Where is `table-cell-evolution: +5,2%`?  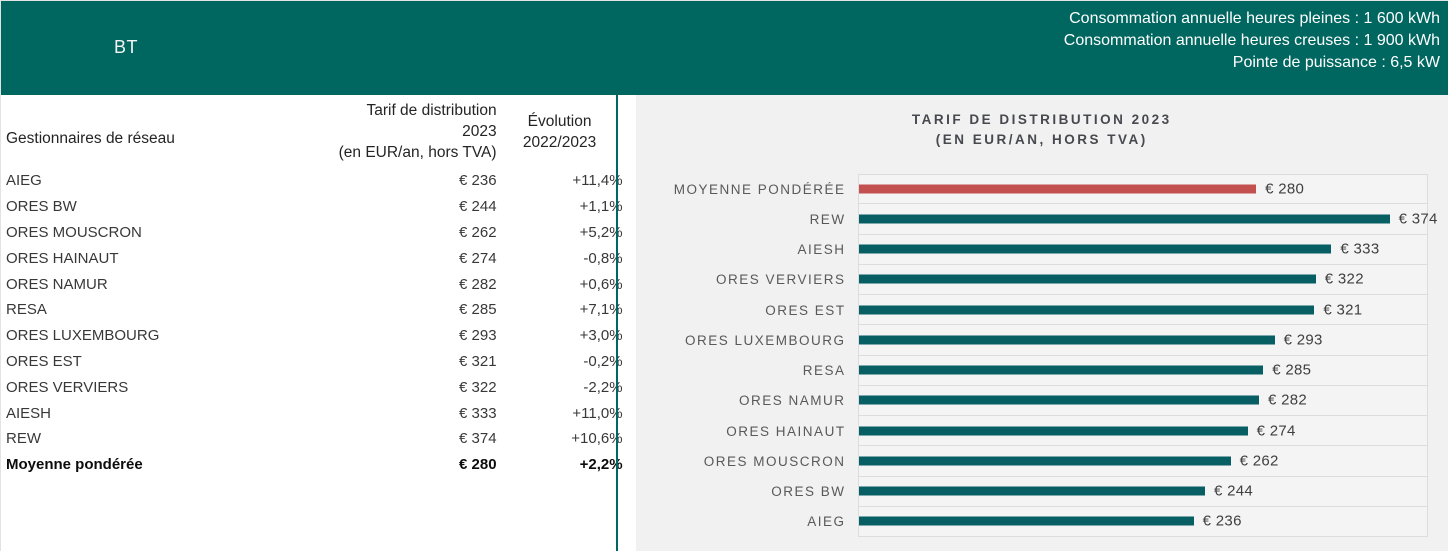 table-cell-evolution: +5,2% is located at coordinates (601, 232).